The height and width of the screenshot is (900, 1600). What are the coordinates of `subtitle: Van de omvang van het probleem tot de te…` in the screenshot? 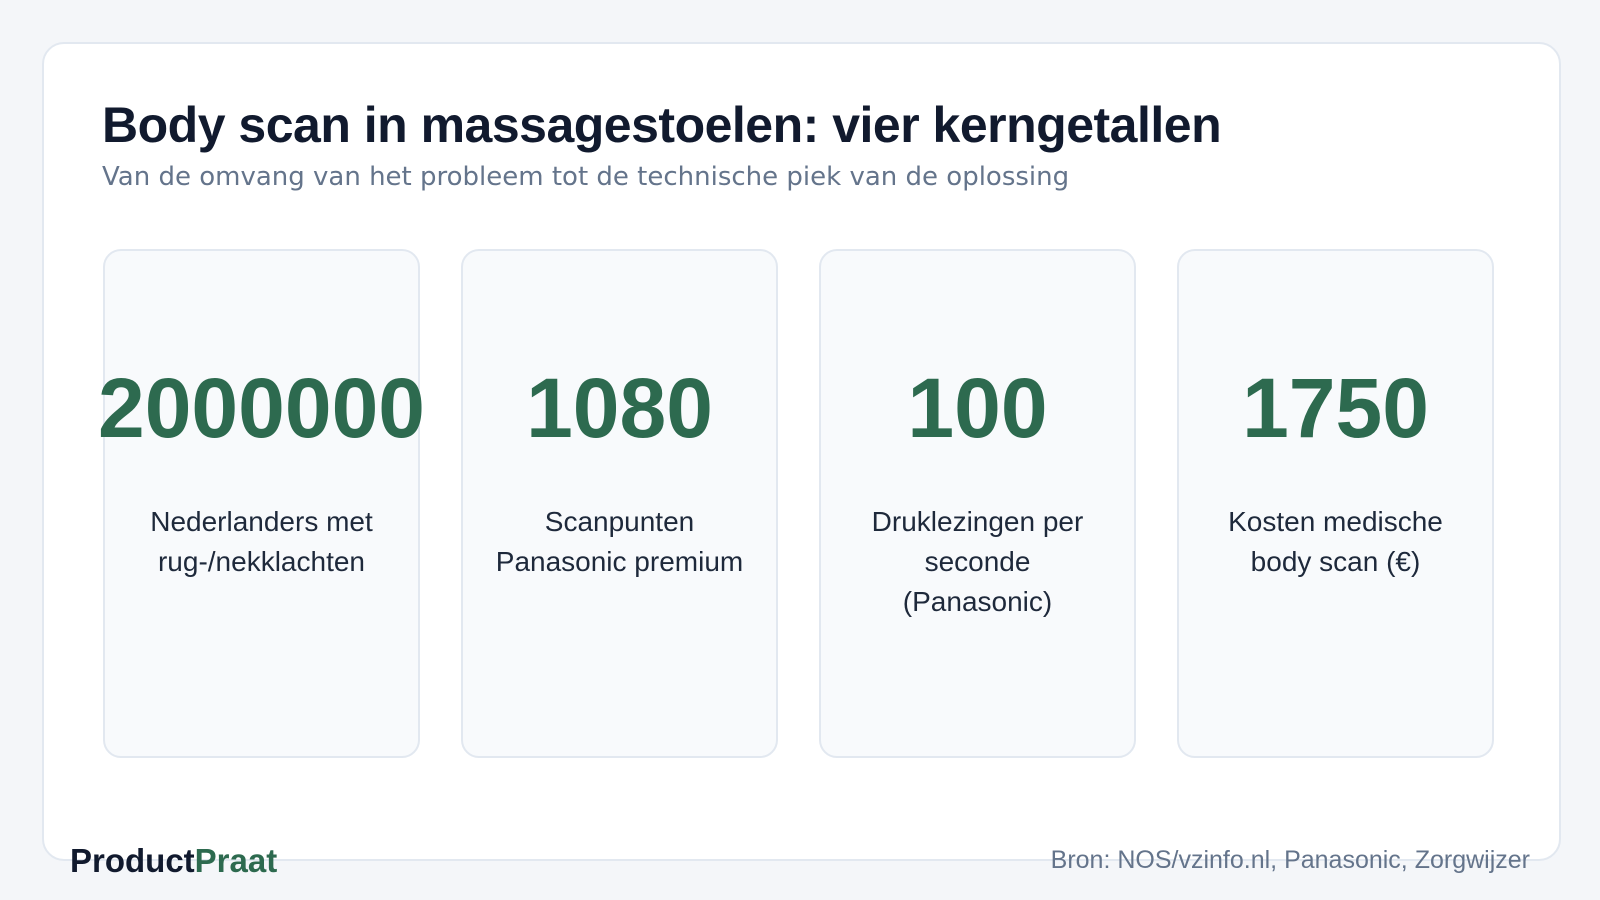 It's located at (586, 177).